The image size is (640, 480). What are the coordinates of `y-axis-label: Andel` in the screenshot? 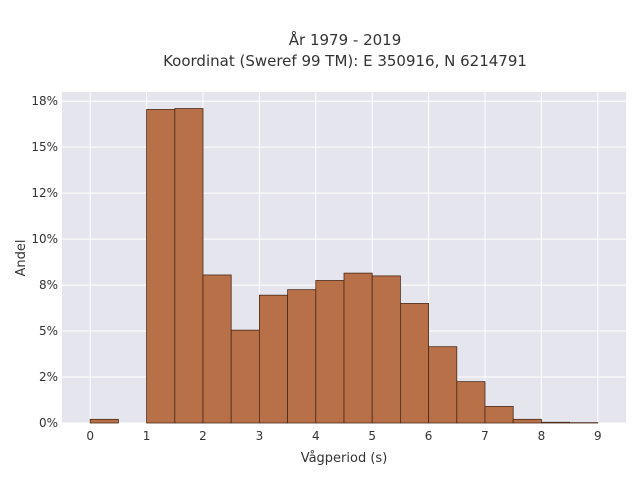 It's located at (21, 258).